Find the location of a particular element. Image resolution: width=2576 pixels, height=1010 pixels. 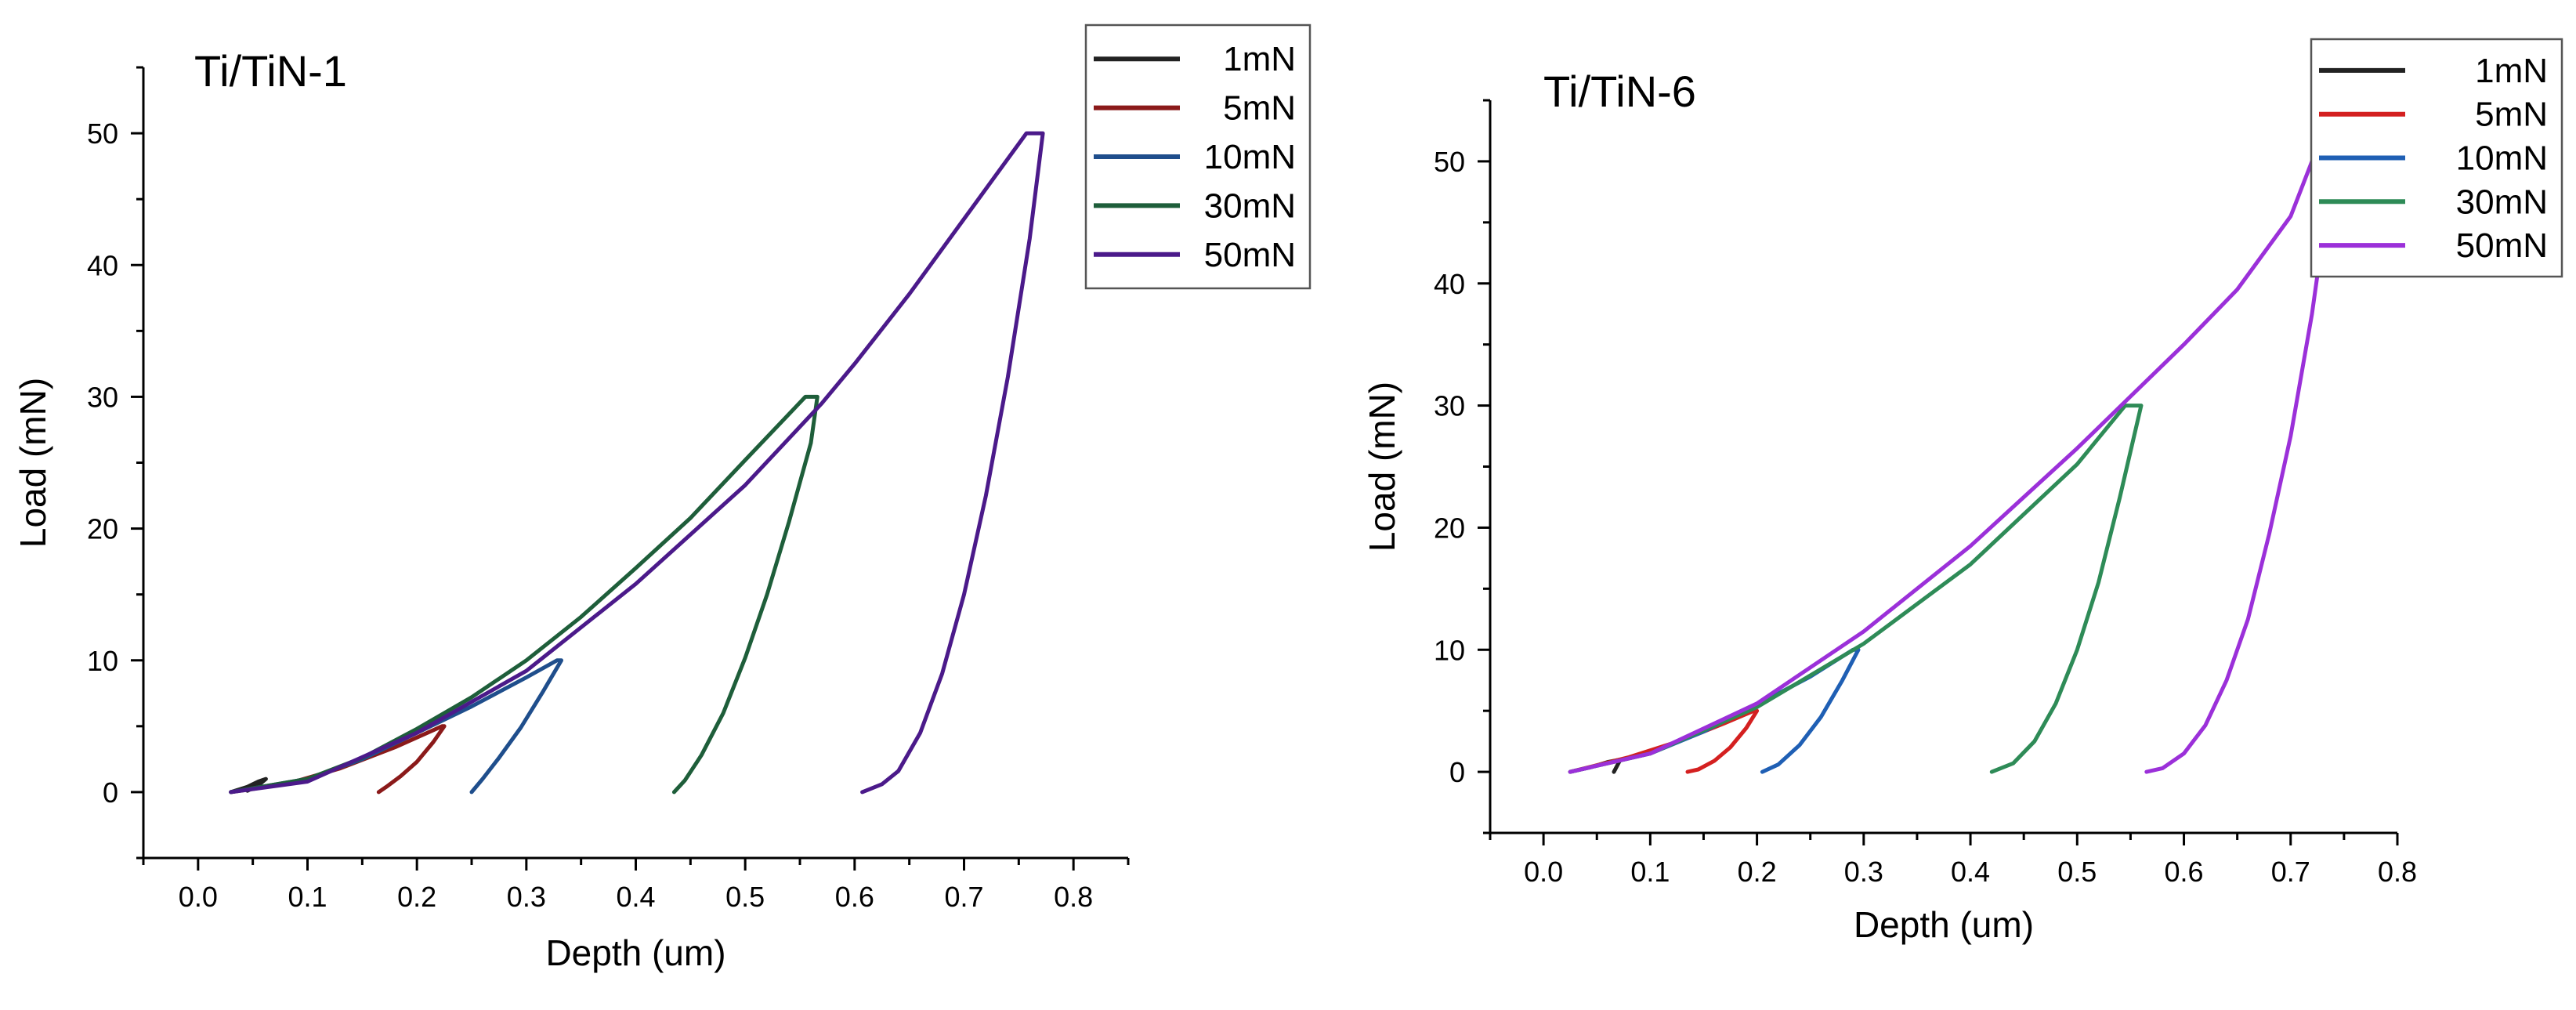

panel-title: Ti/TiN-6 is located at coordinates (1619, 91).